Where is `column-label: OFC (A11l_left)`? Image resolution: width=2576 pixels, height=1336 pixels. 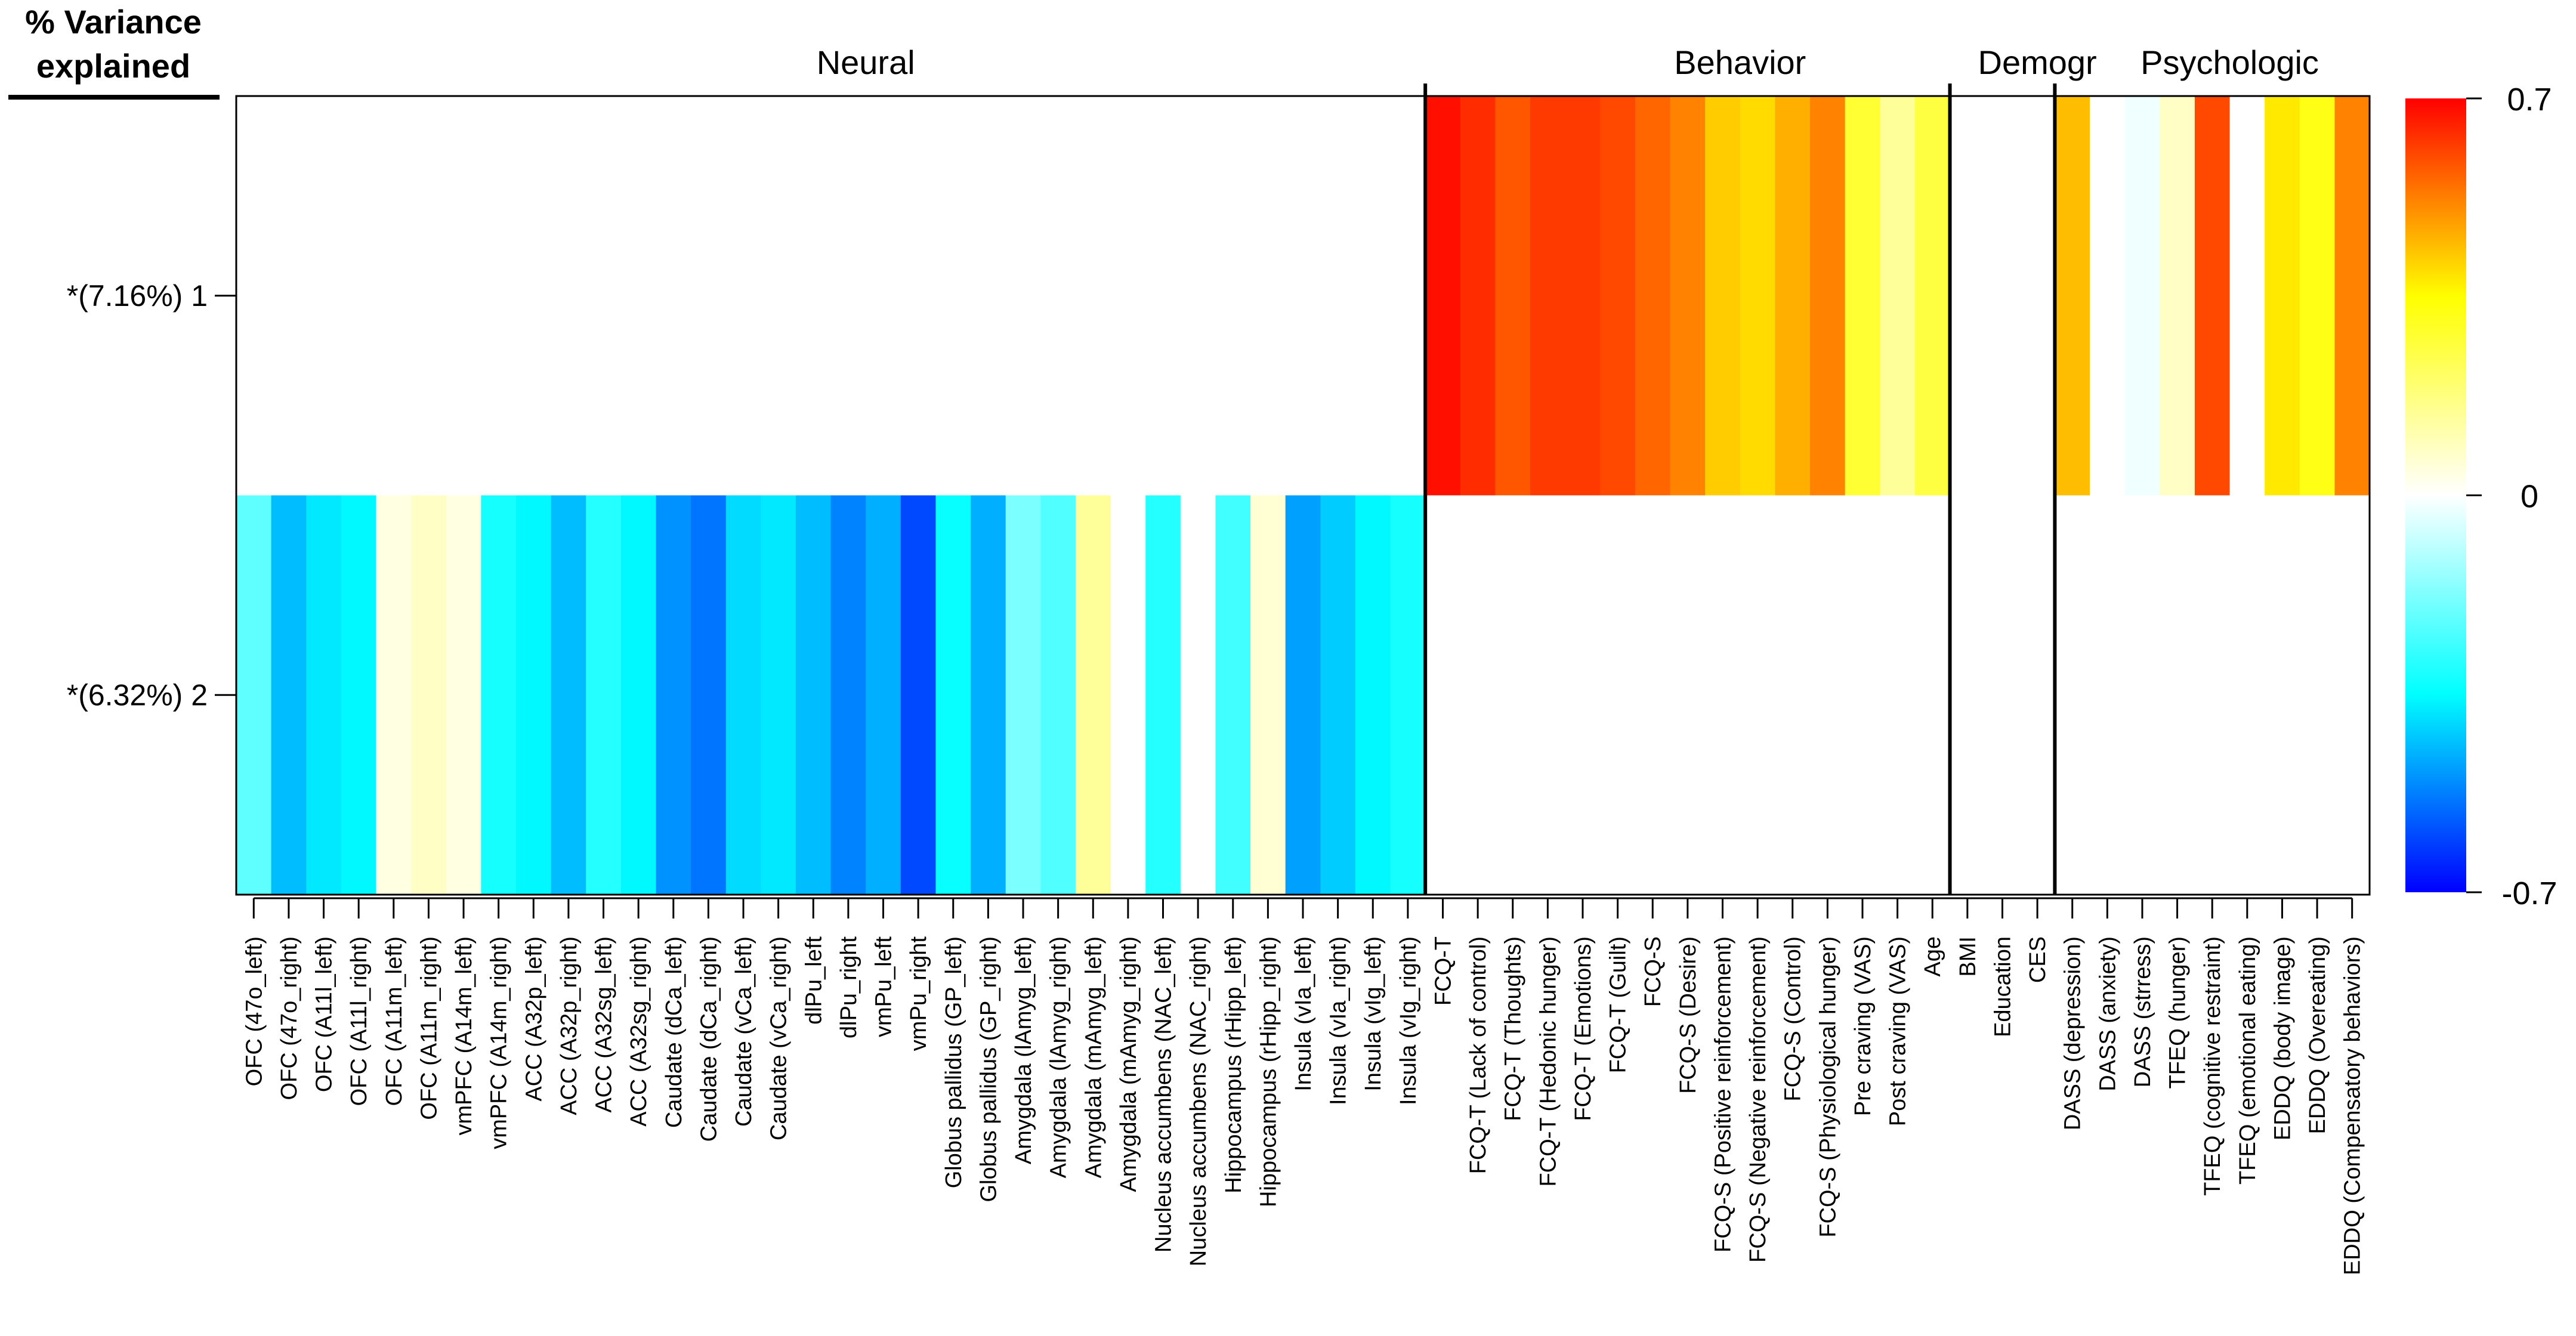 column-label: OFC (A11l_left) is located at coordinates (324, 1014).